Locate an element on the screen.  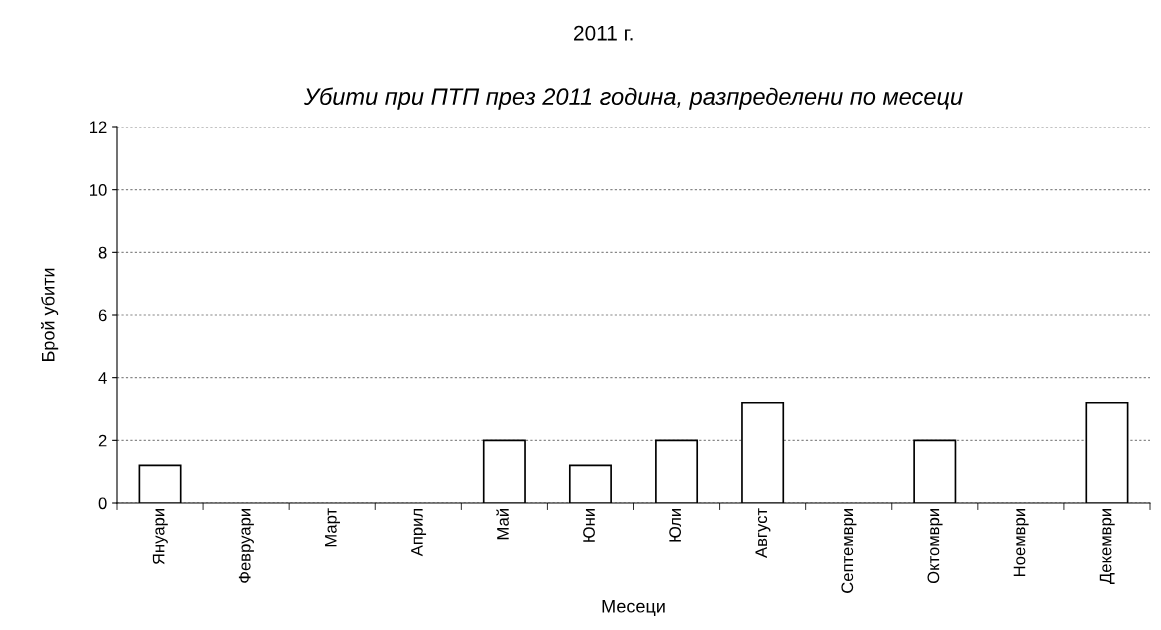
y-tick-label: 10 is located at coordinates (98, 190).